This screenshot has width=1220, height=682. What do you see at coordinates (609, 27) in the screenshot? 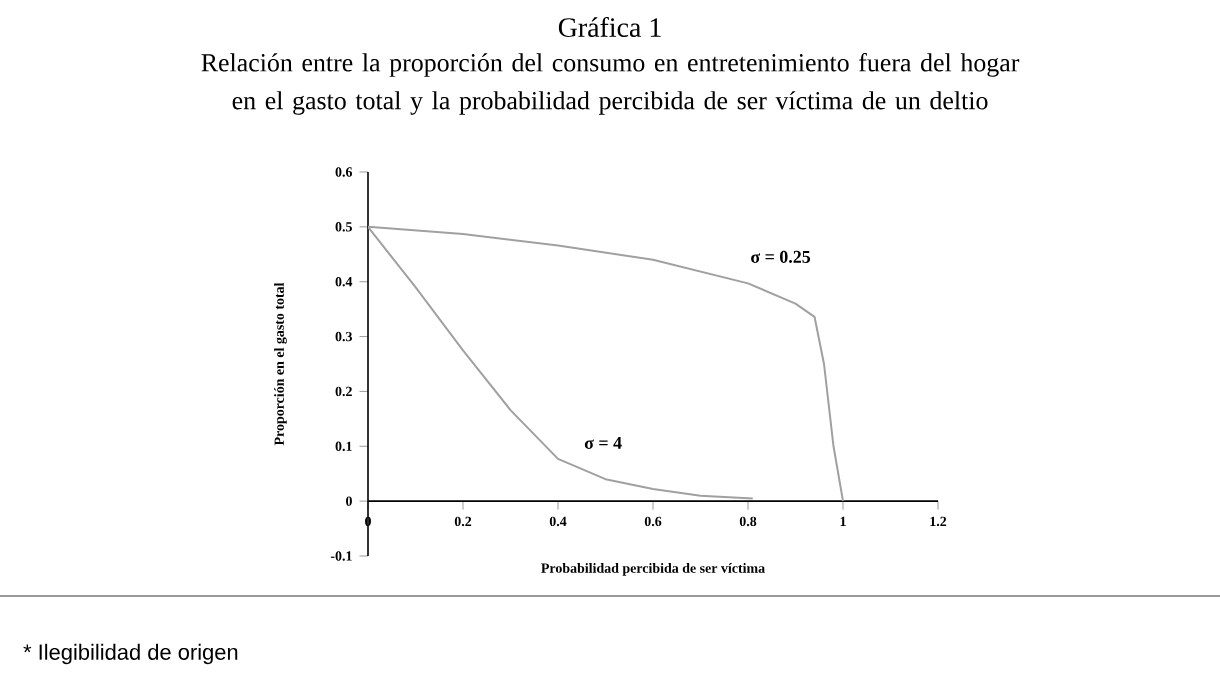
I see `chart-title: Gráfica 1` at bounding box center [609, 27].